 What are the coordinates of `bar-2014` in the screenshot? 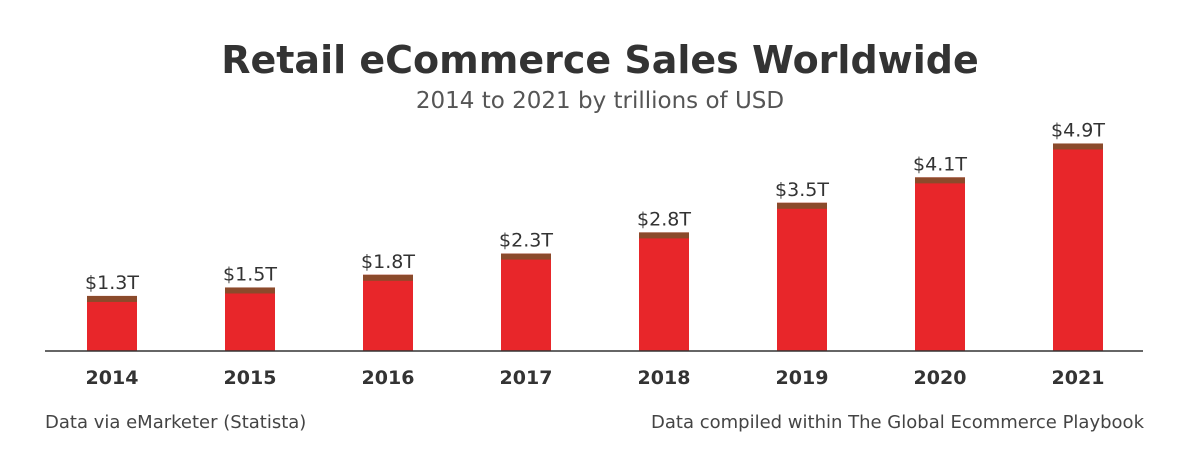 It's located at (112, 323).